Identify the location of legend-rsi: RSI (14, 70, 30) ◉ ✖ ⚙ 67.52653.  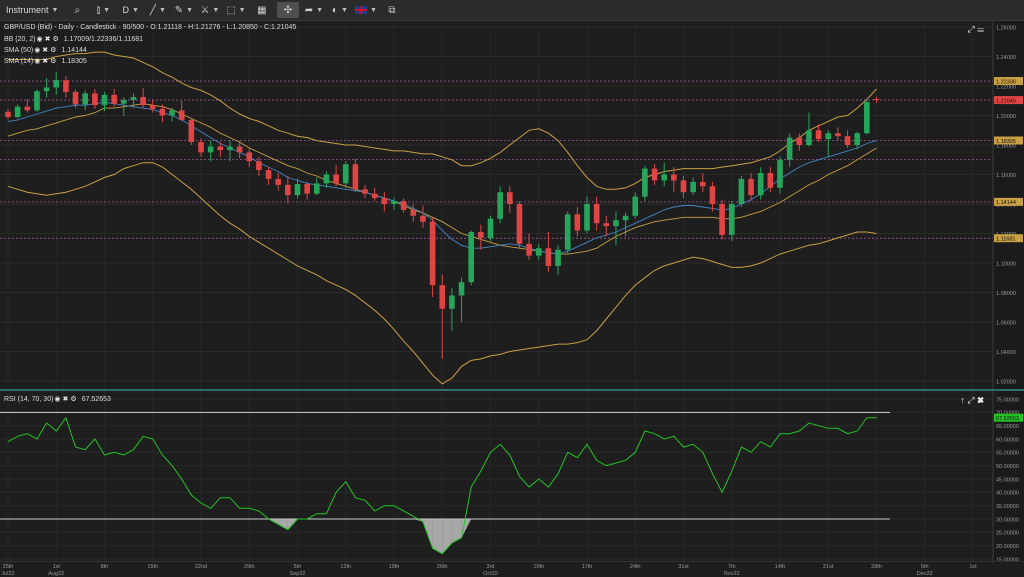
(57, 399).